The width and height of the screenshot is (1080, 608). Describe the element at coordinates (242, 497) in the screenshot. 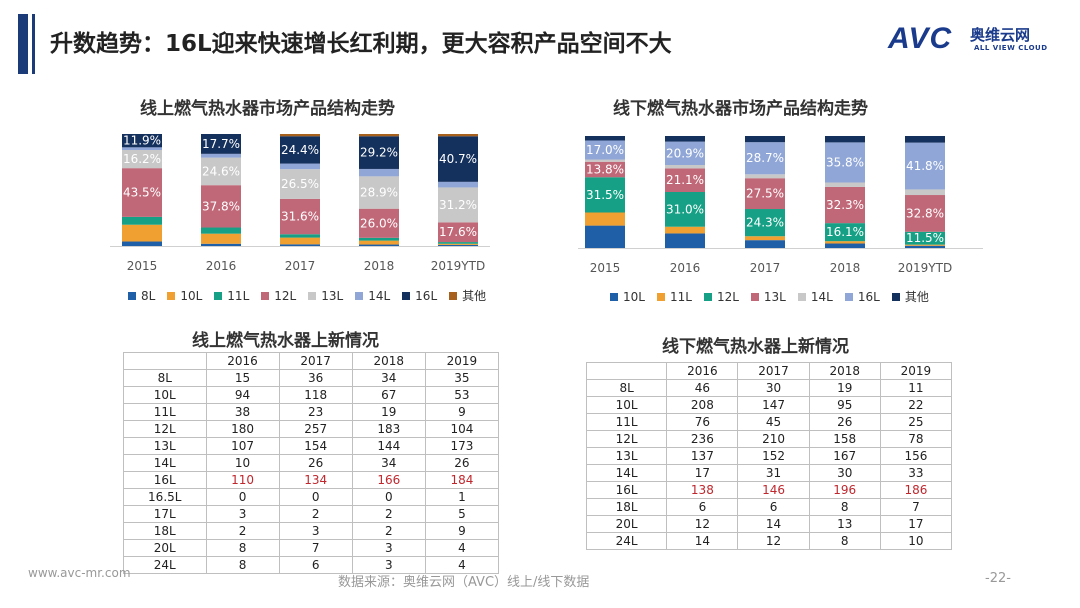

I see `online-table-cell: 0` at that location.